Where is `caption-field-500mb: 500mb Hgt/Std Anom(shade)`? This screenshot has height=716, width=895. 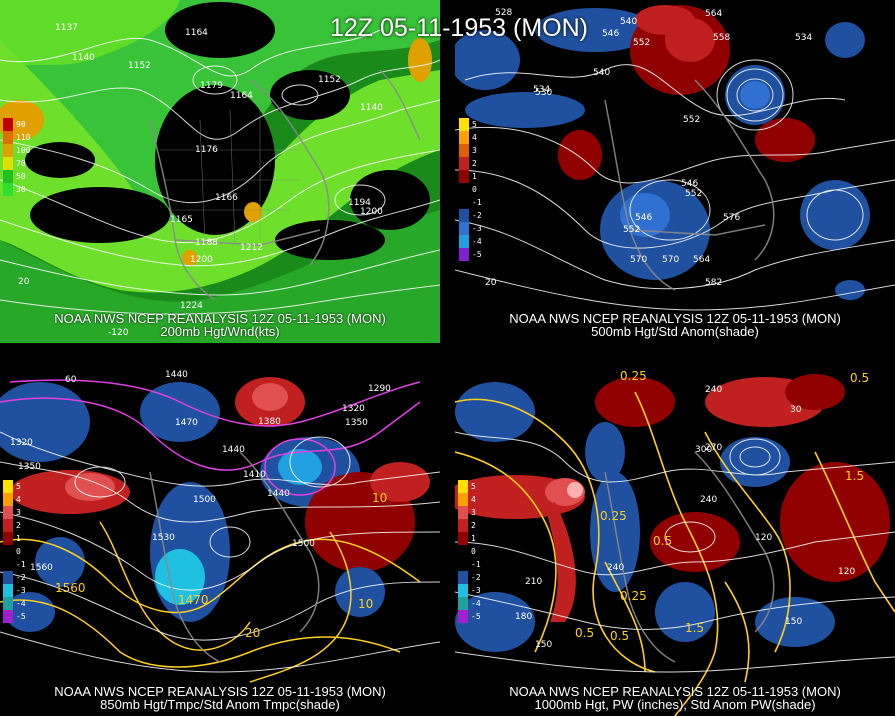 caption-field-500mb: 500mb Hgt/Std Anom(shade) is located at coordinates (675, 331).